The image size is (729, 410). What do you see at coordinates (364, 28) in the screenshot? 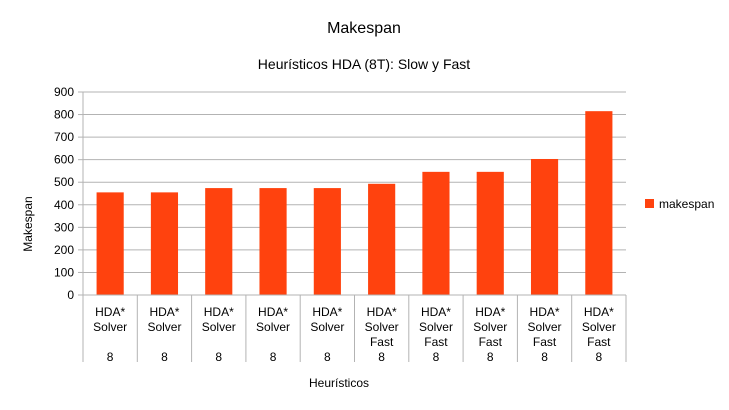
I see `chart-title: Makespan` at bounding box center [364, 28].